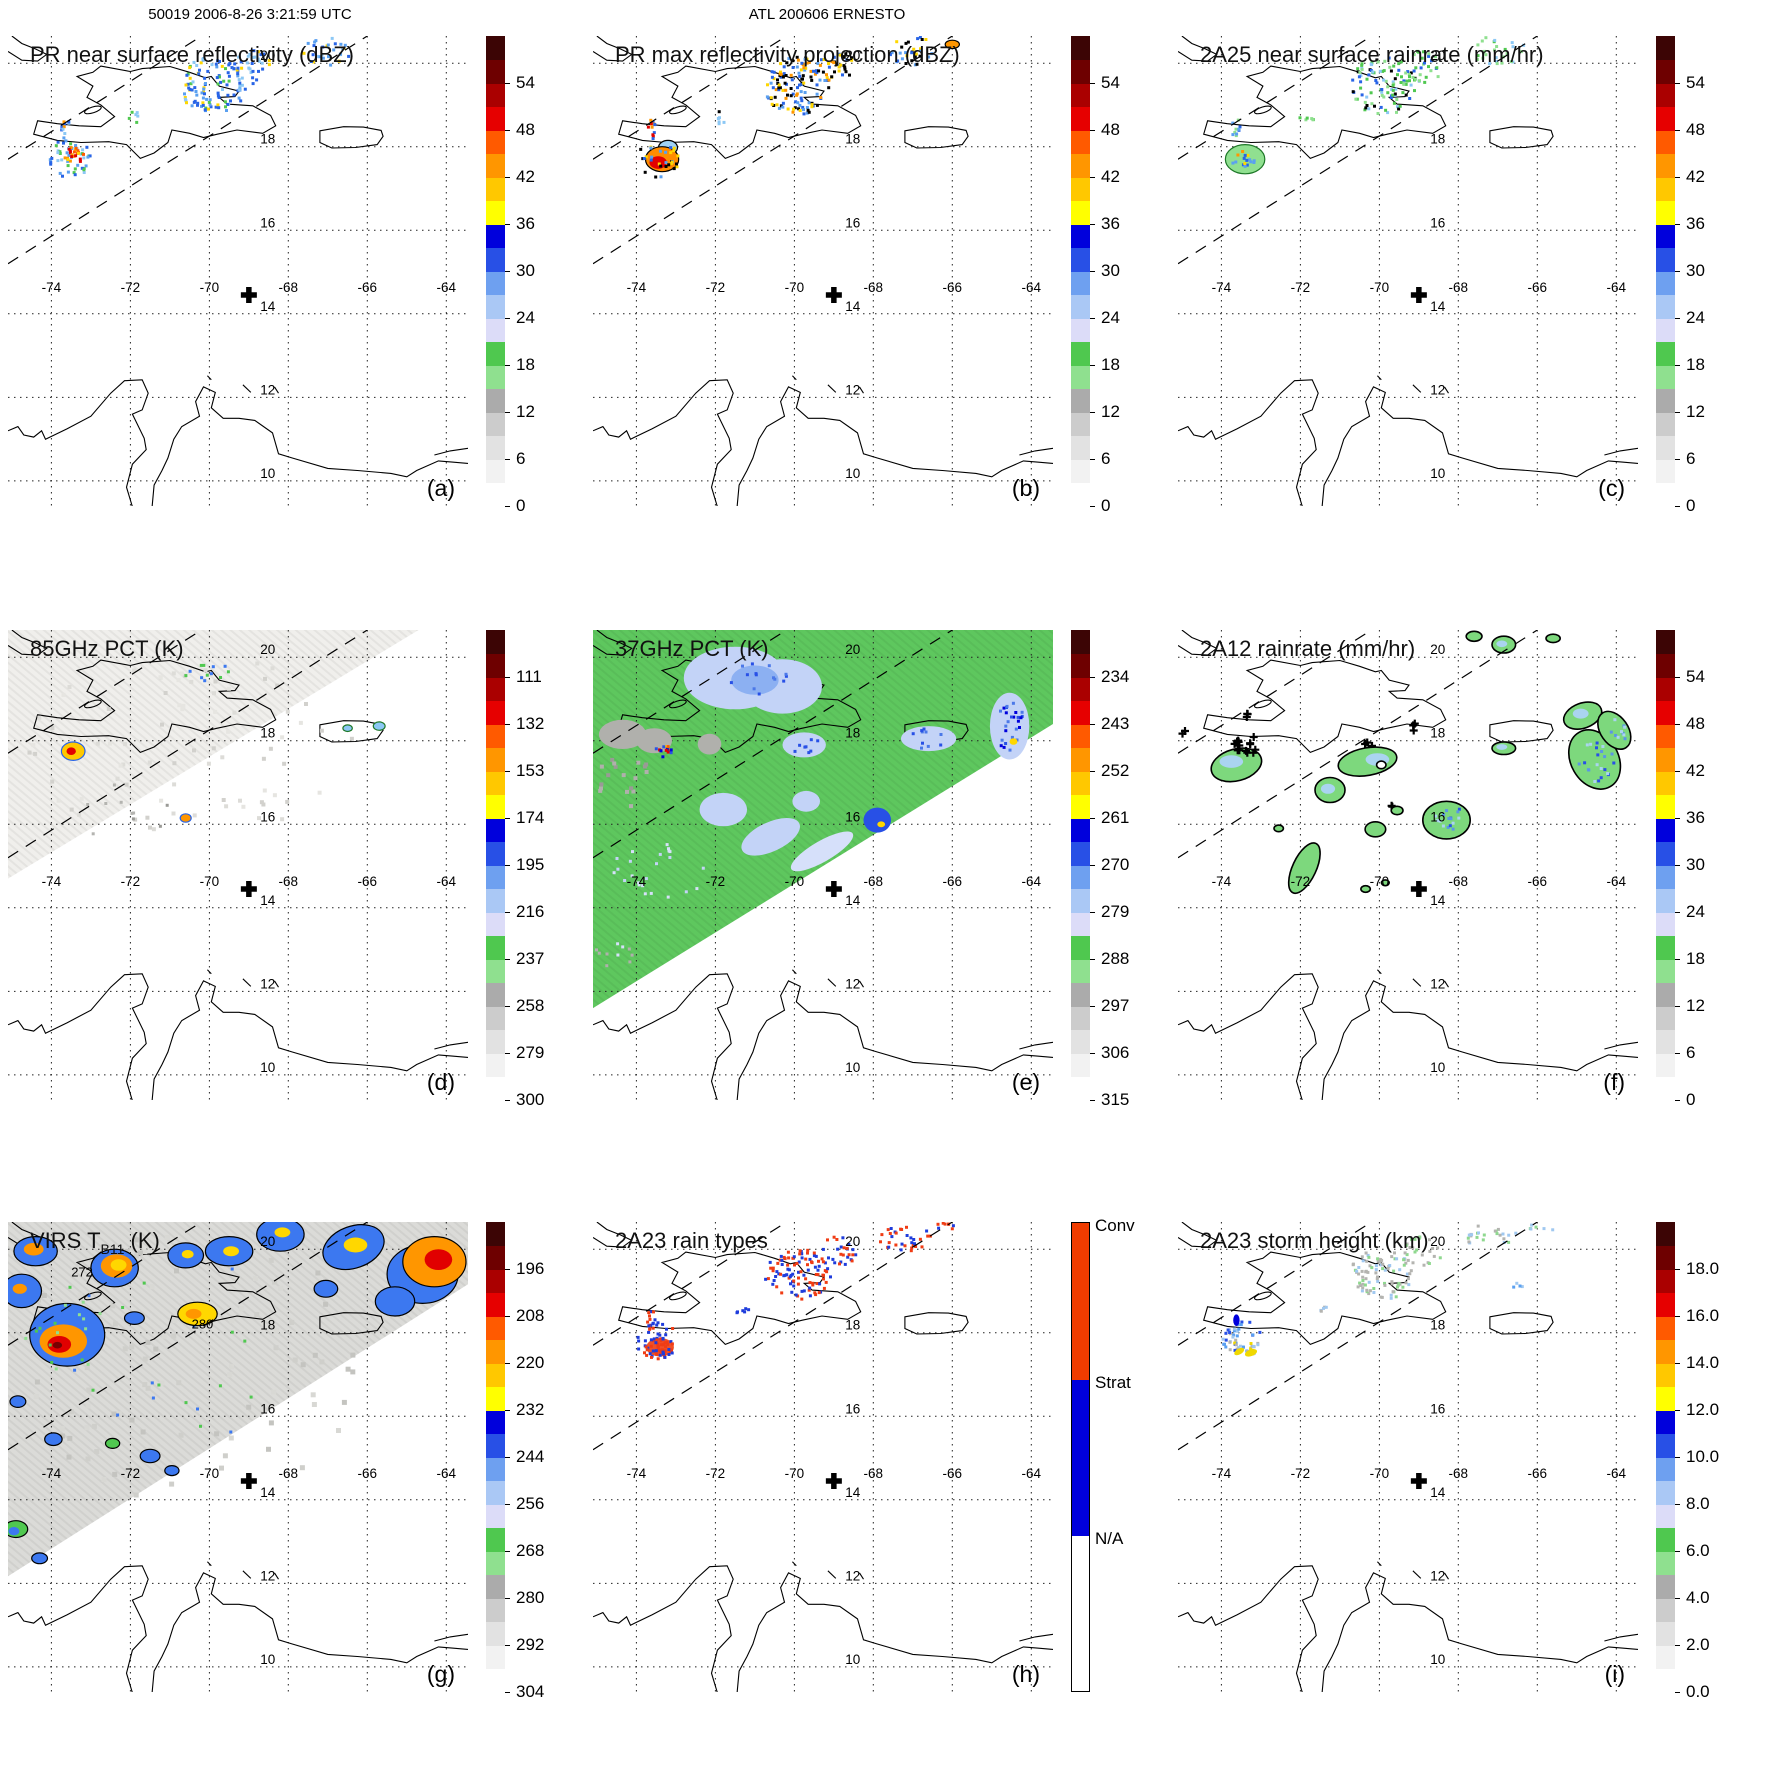  I want to click on raintype-segment, so click(1080, 1301).